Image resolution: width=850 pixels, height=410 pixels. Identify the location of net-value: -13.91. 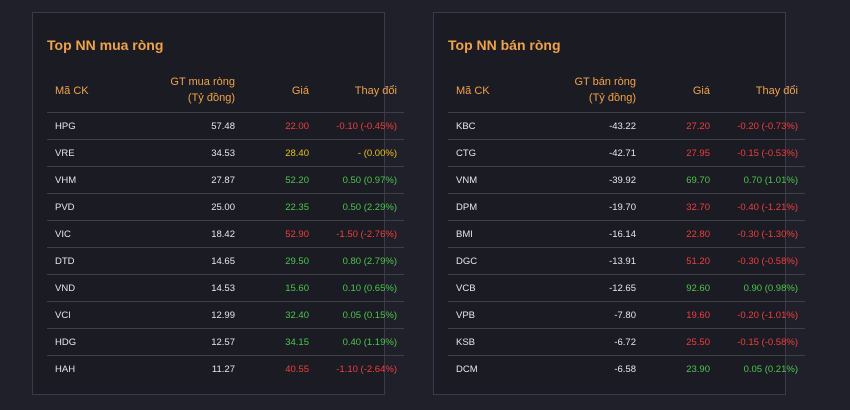
(622, 261).